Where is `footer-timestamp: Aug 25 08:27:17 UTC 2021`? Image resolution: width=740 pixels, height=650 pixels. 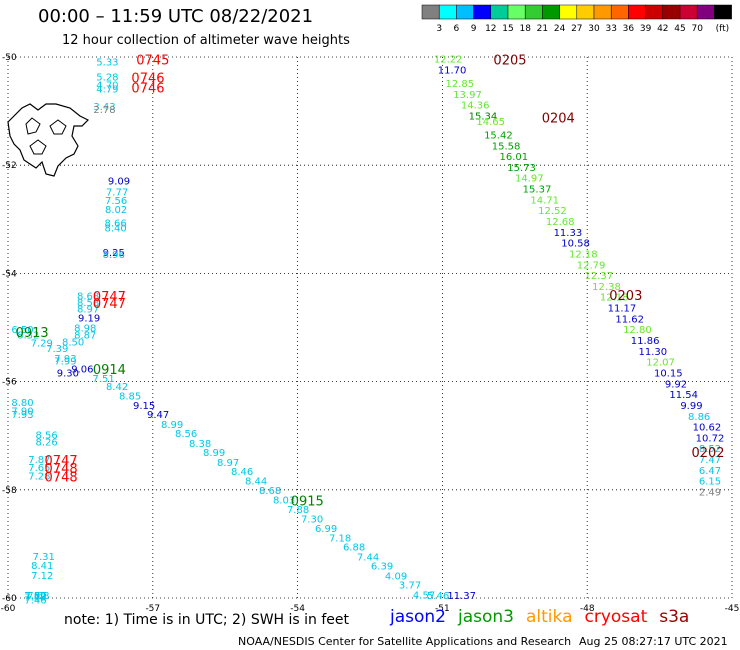
footer-timestamp: Aug 25 08:27:17 UTC 2021 is located at coordinates (653, 641).